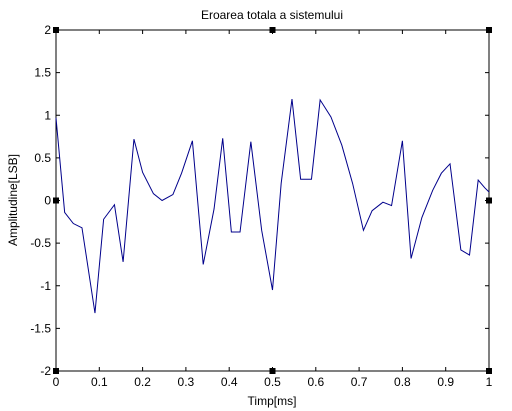 Image resolution: width=512 pixels, height=411 pixels. I want to click on x-tick-label: 1, so click(489, 382).